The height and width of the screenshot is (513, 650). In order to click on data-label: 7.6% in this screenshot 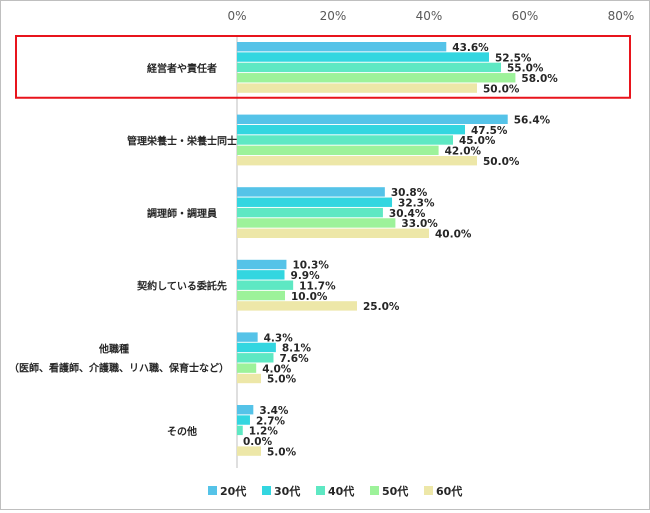, I will do `click(294, 359)`.